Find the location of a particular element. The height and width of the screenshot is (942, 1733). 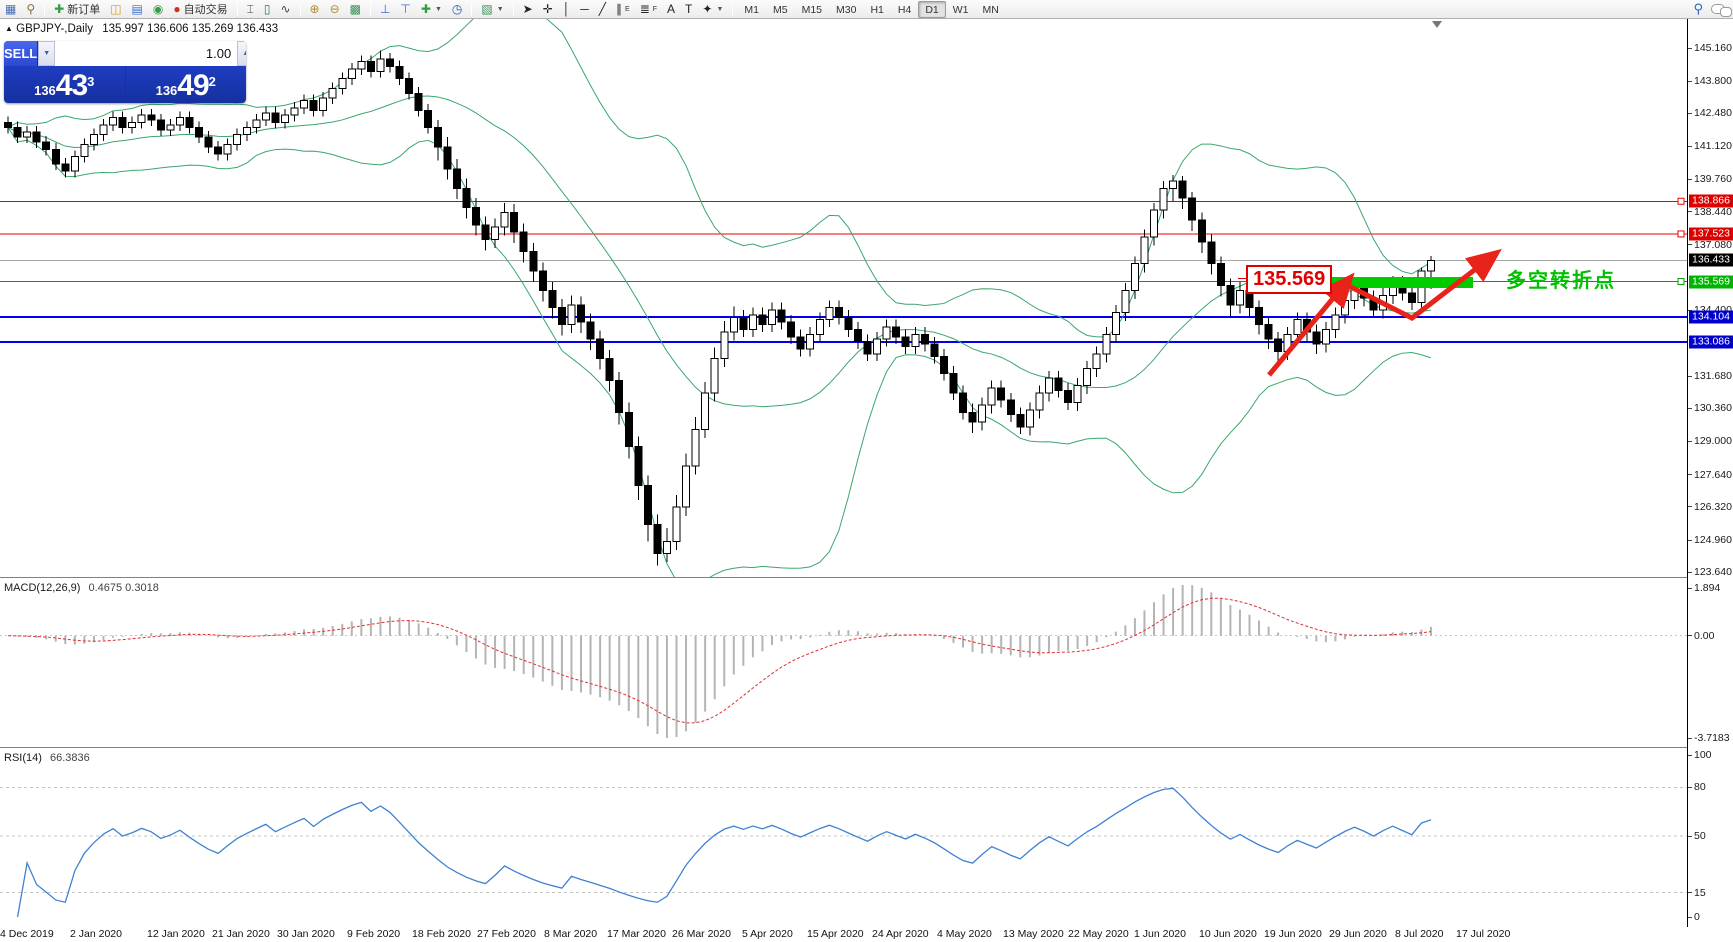

arrows-tool-caret-icon: ▼ is located at coordinates (720, 9).